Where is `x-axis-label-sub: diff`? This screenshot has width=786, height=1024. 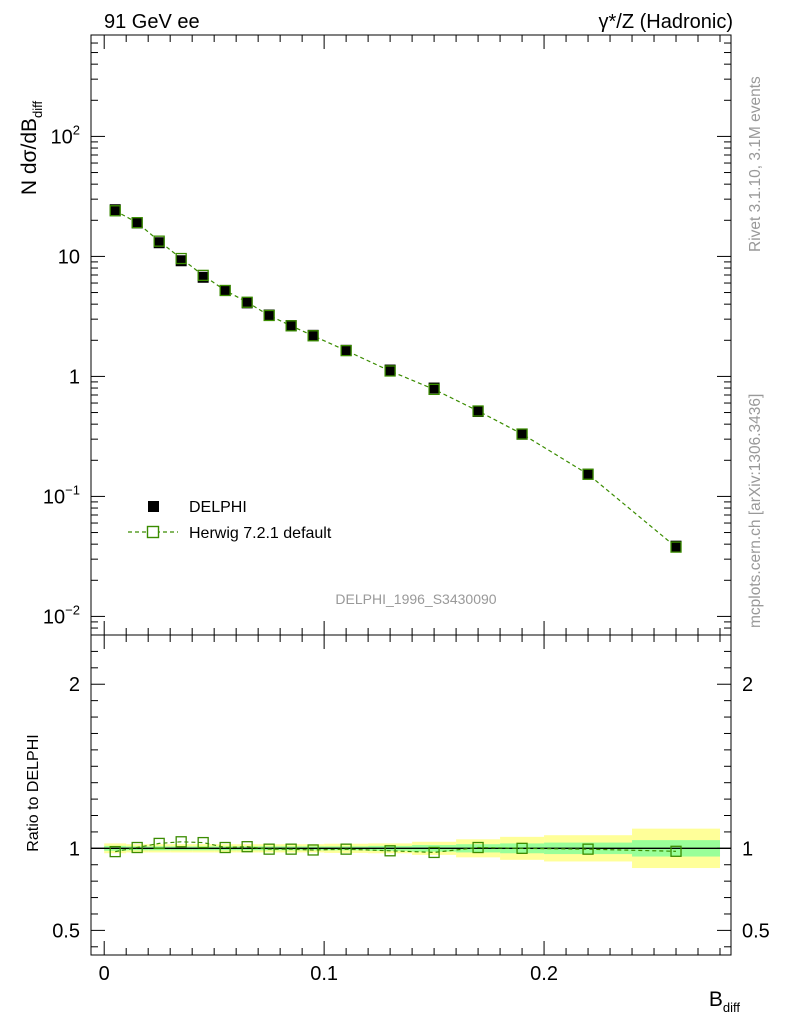
x-axis-label-sub: diff is located at coordinates (731, 1007).